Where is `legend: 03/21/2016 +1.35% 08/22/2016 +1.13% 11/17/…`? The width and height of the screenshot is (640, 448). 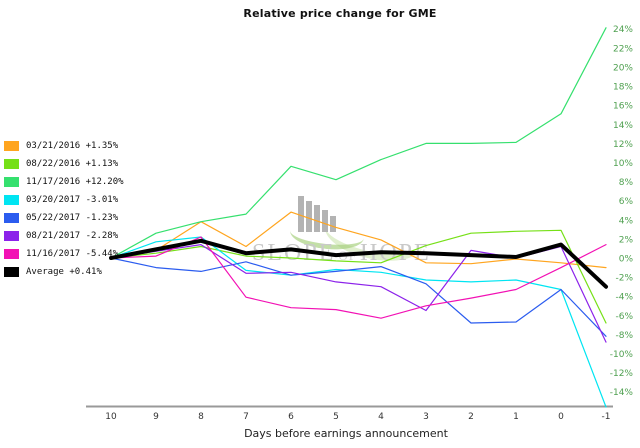
legend: 03/21/2016 +1.35% 08/22/2016 +1.13% 11/17/… is located at coordinates (64, 209).